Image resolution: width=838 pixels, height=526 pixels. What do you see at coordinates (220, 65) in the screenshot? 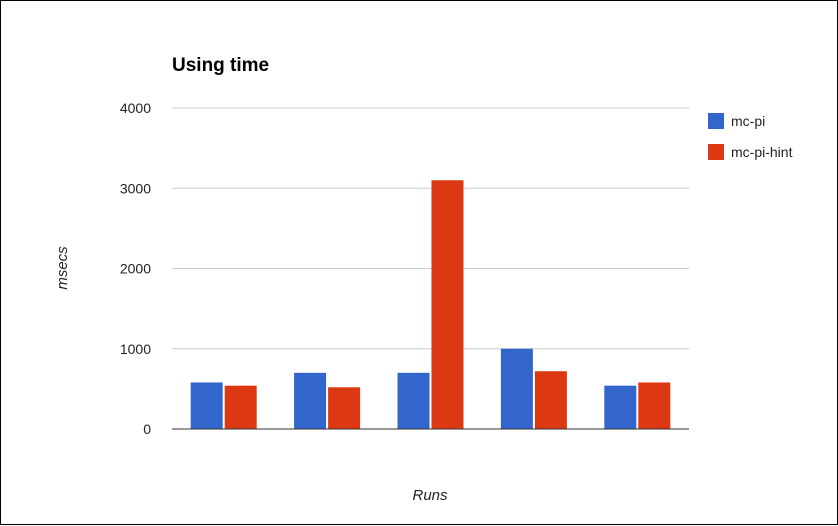
I see `chart-title: Using time` at bounding box center [220, 65].